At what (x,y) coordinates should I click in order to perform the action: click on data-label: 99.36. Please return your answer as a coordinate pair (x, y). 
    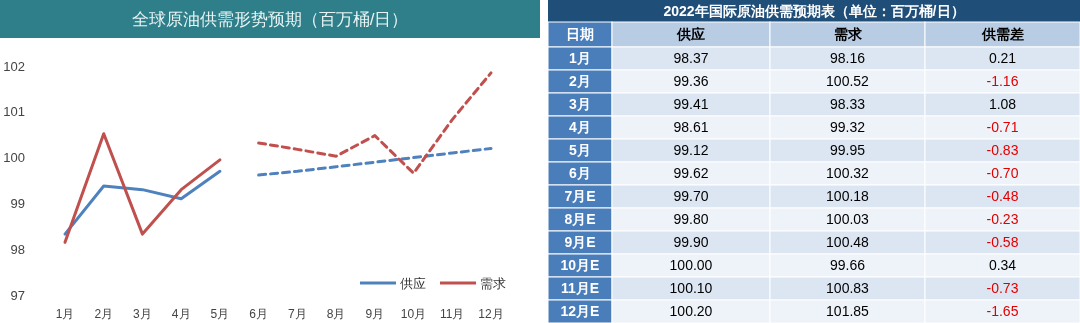
    Looking at the image, I should click on (691, 81).